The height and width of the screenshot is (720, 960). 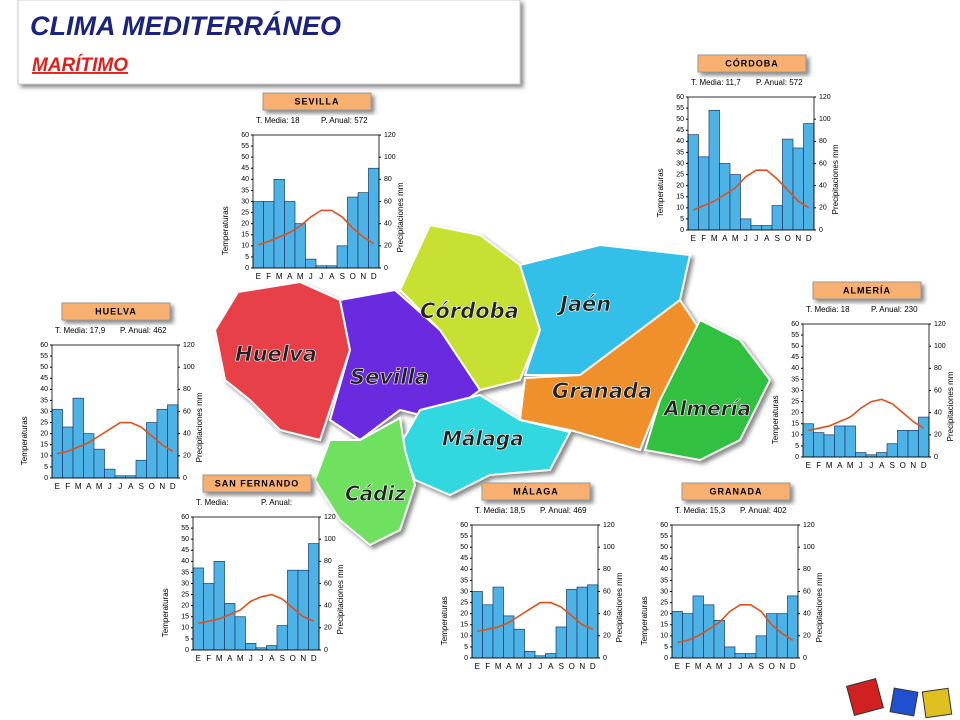 I want to click on region-cadiz, so click(x=365, y=481).